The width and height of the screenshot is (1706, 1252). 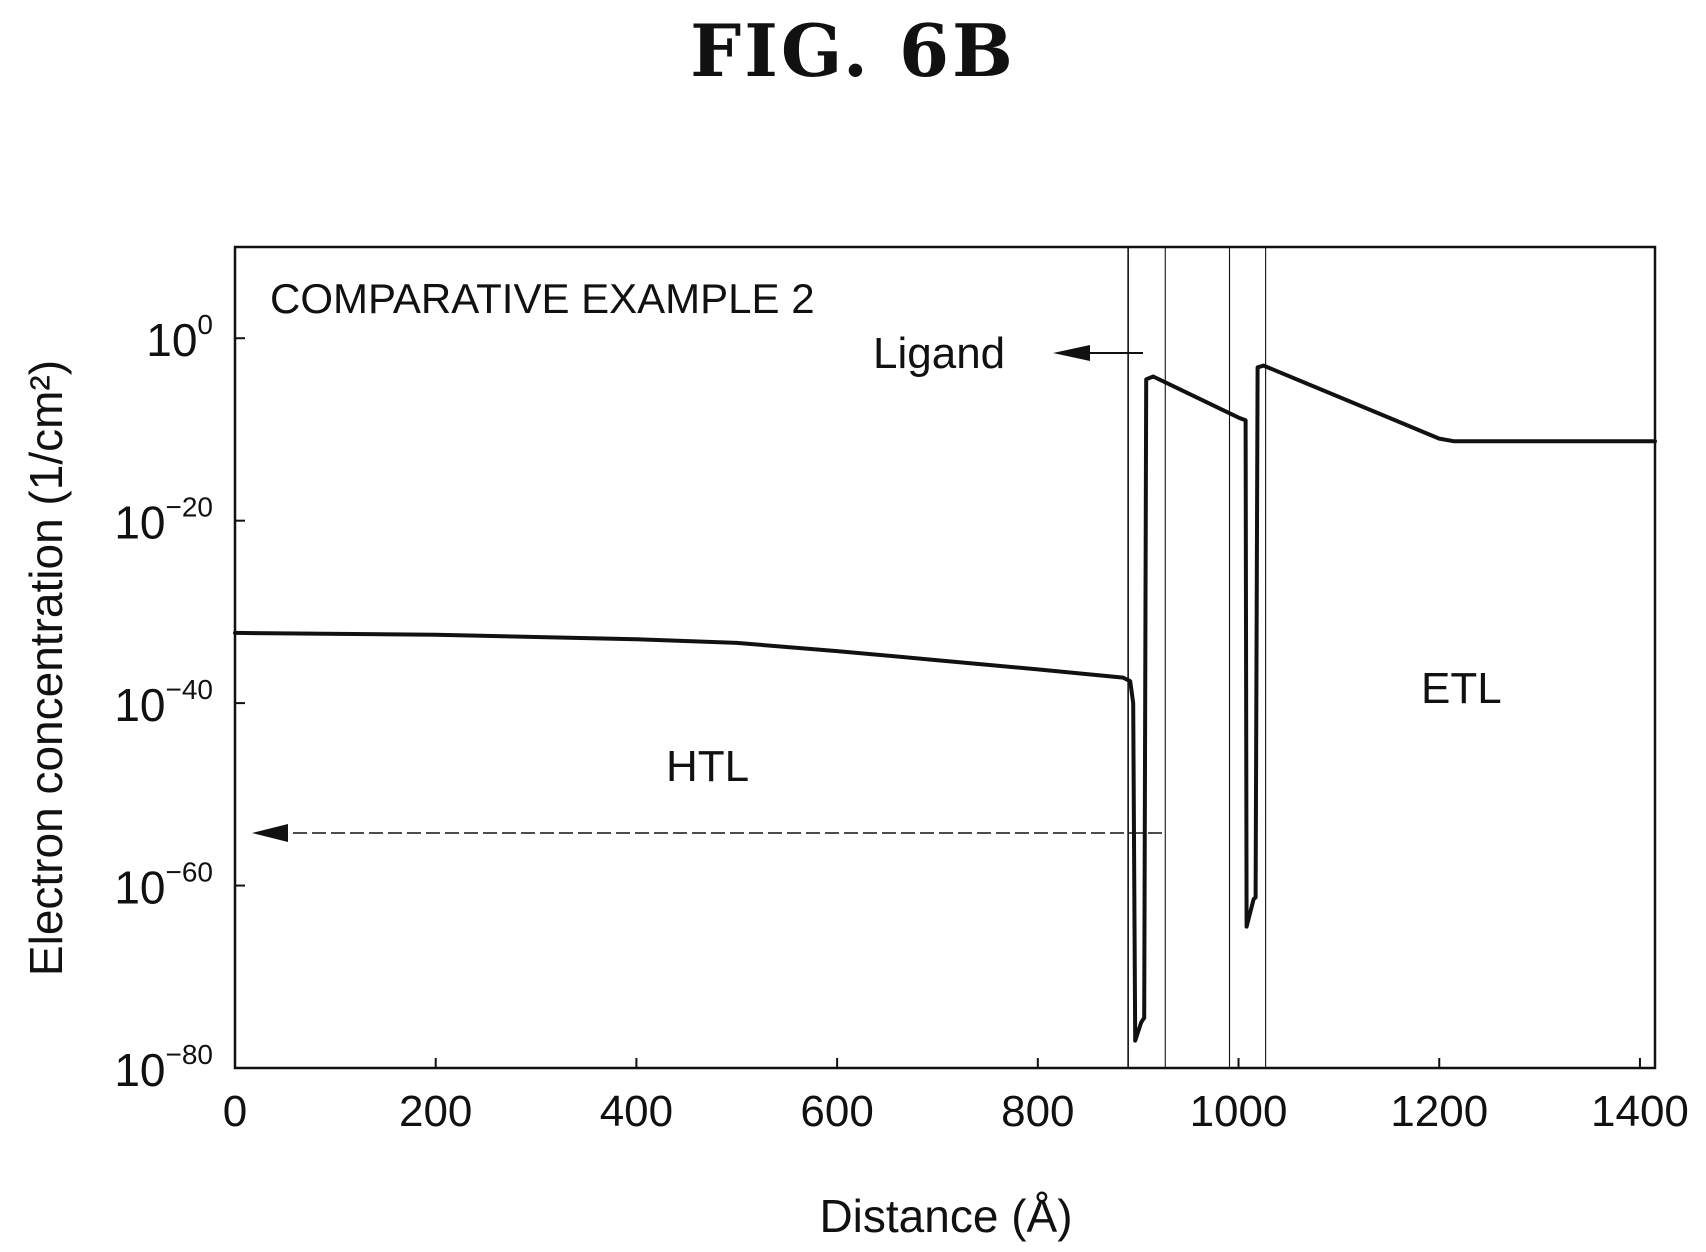 I want to click on chart-title: COMPARATIVE EXAMPLE 2, so click(x=542, y=298).